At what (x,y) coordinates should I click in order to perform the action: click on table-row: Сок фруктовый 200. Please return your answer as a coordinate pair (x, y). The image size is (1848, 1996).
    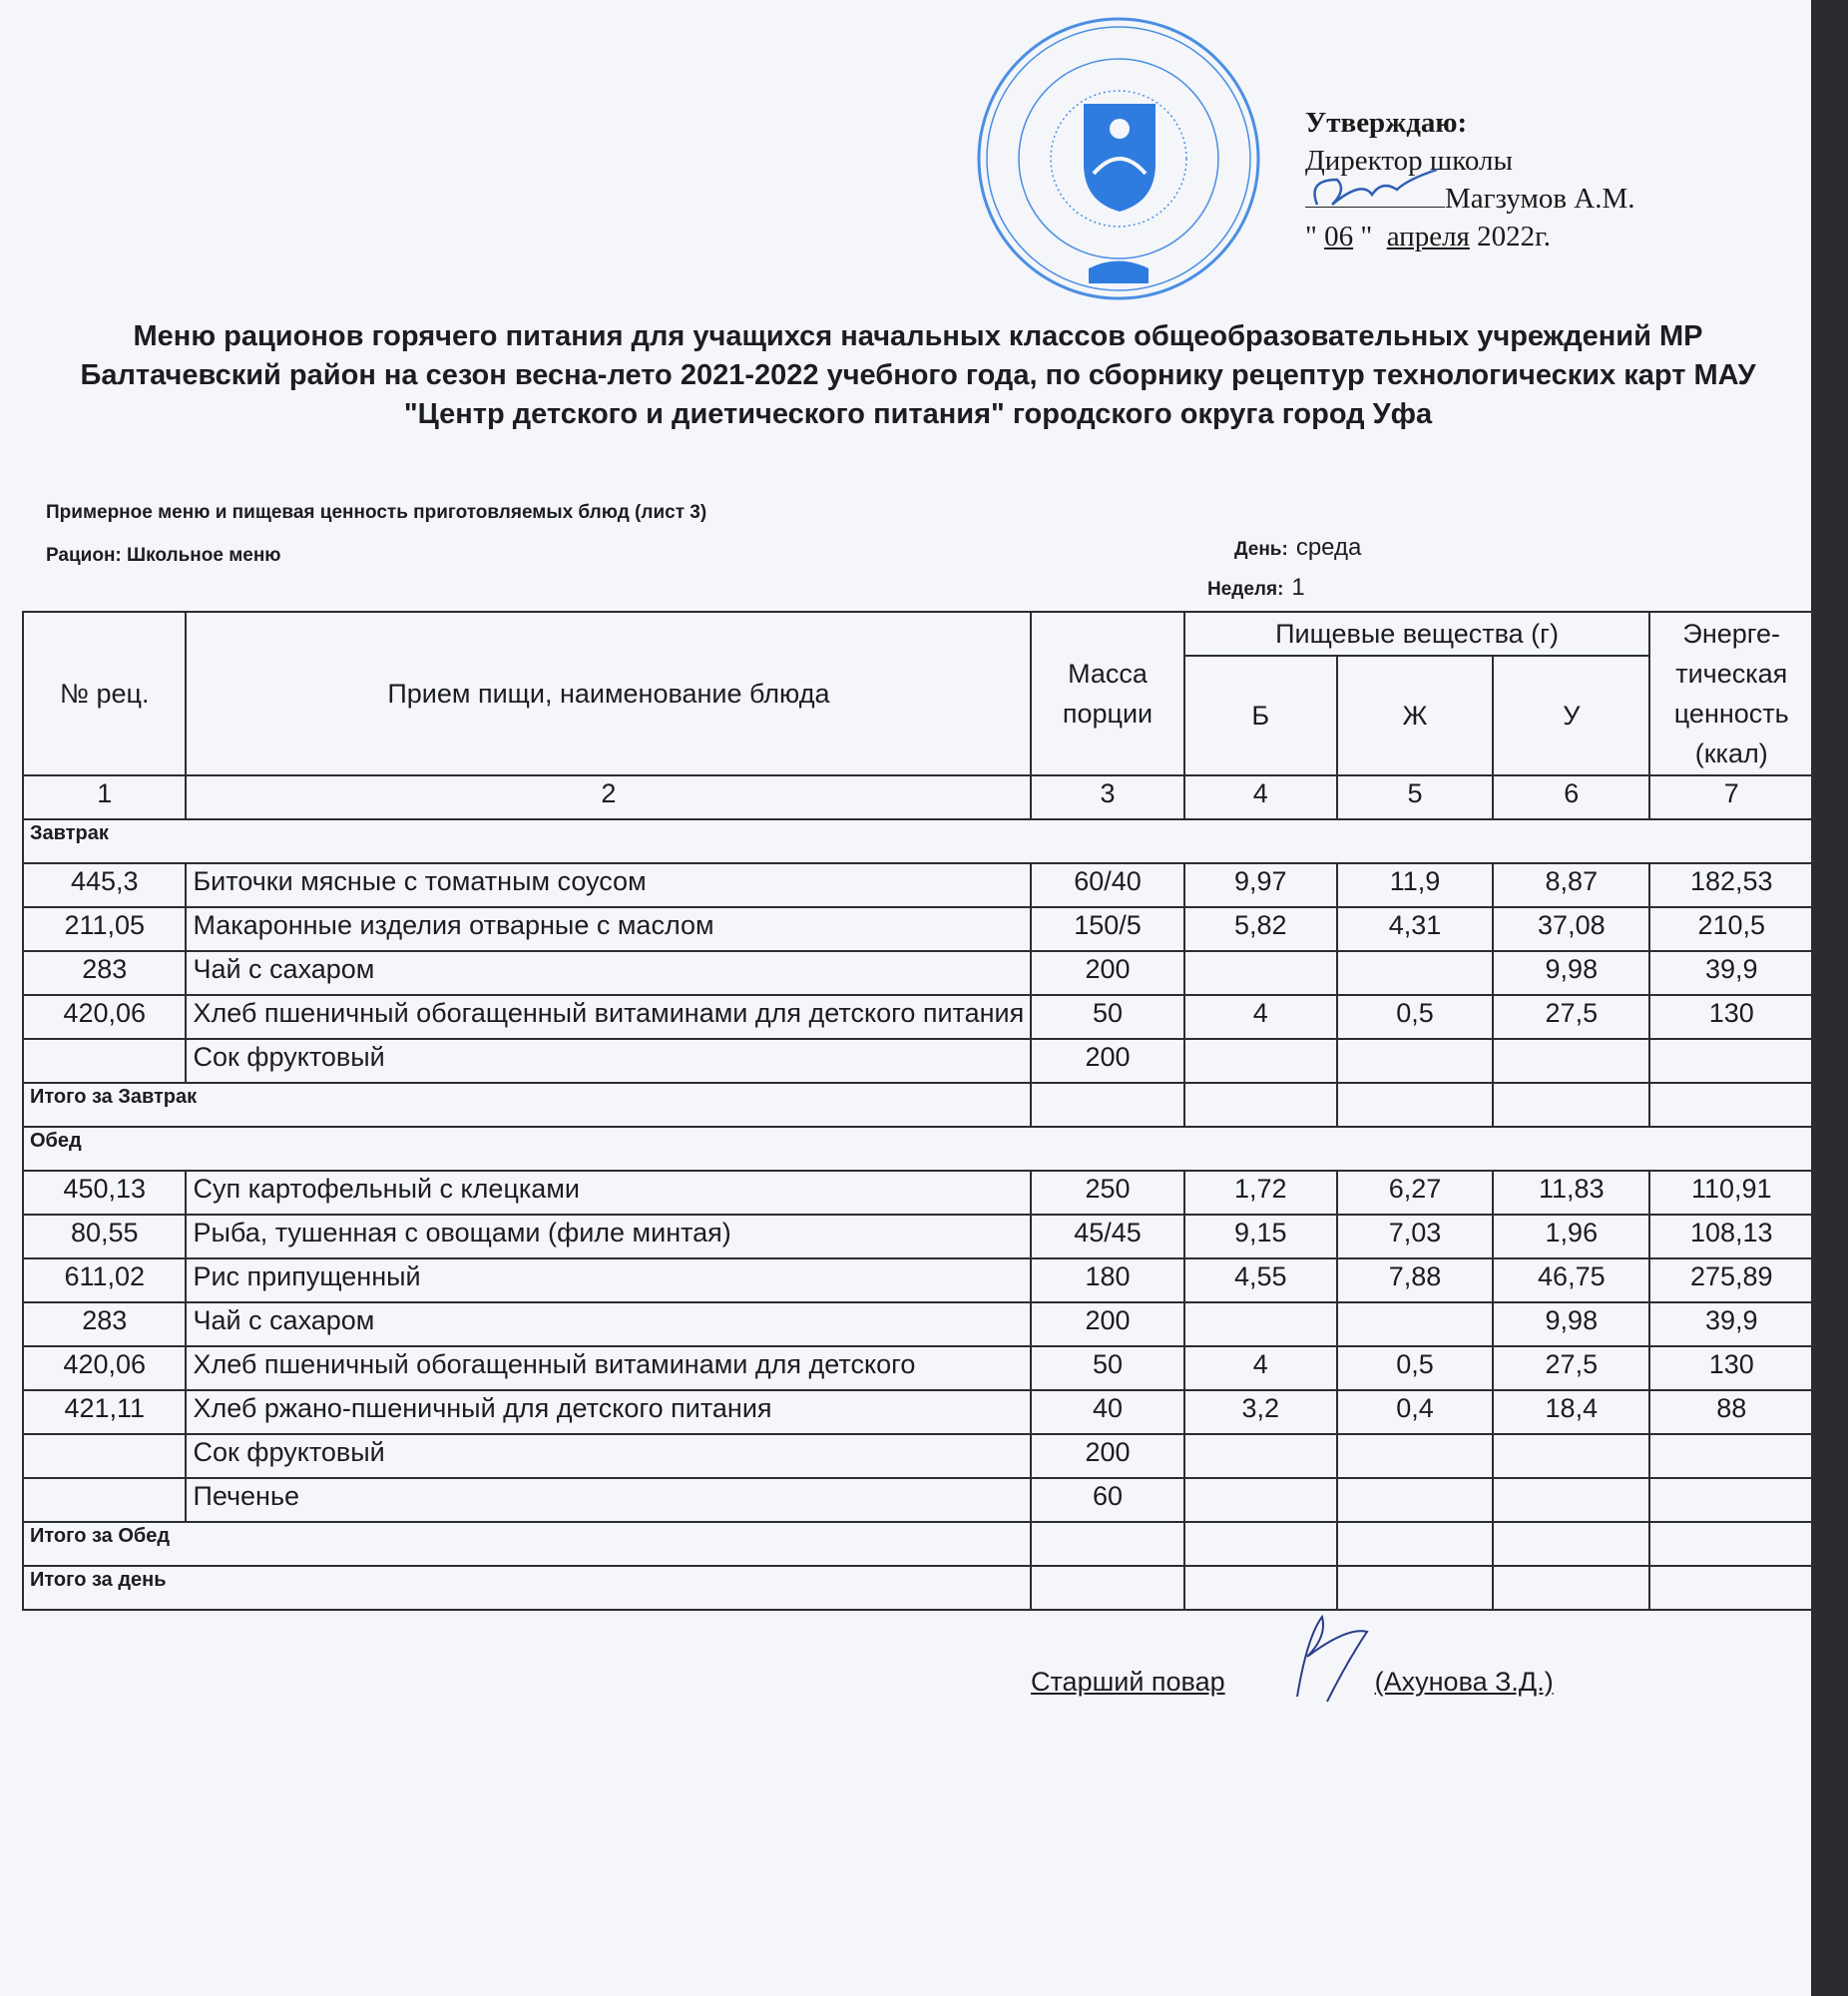
    Looking at the image, I should click on (917, 1061).